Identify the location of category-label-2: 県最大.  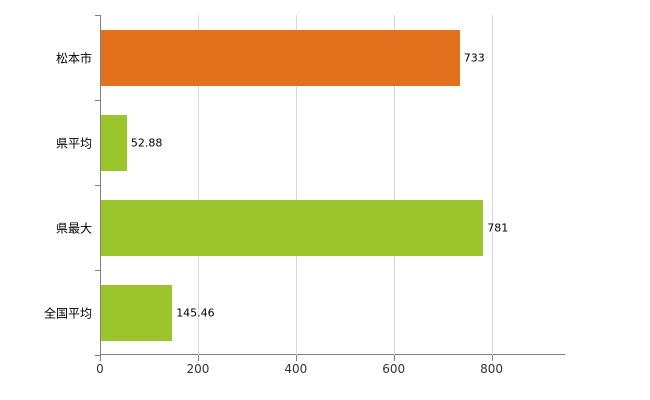
(73, 228).